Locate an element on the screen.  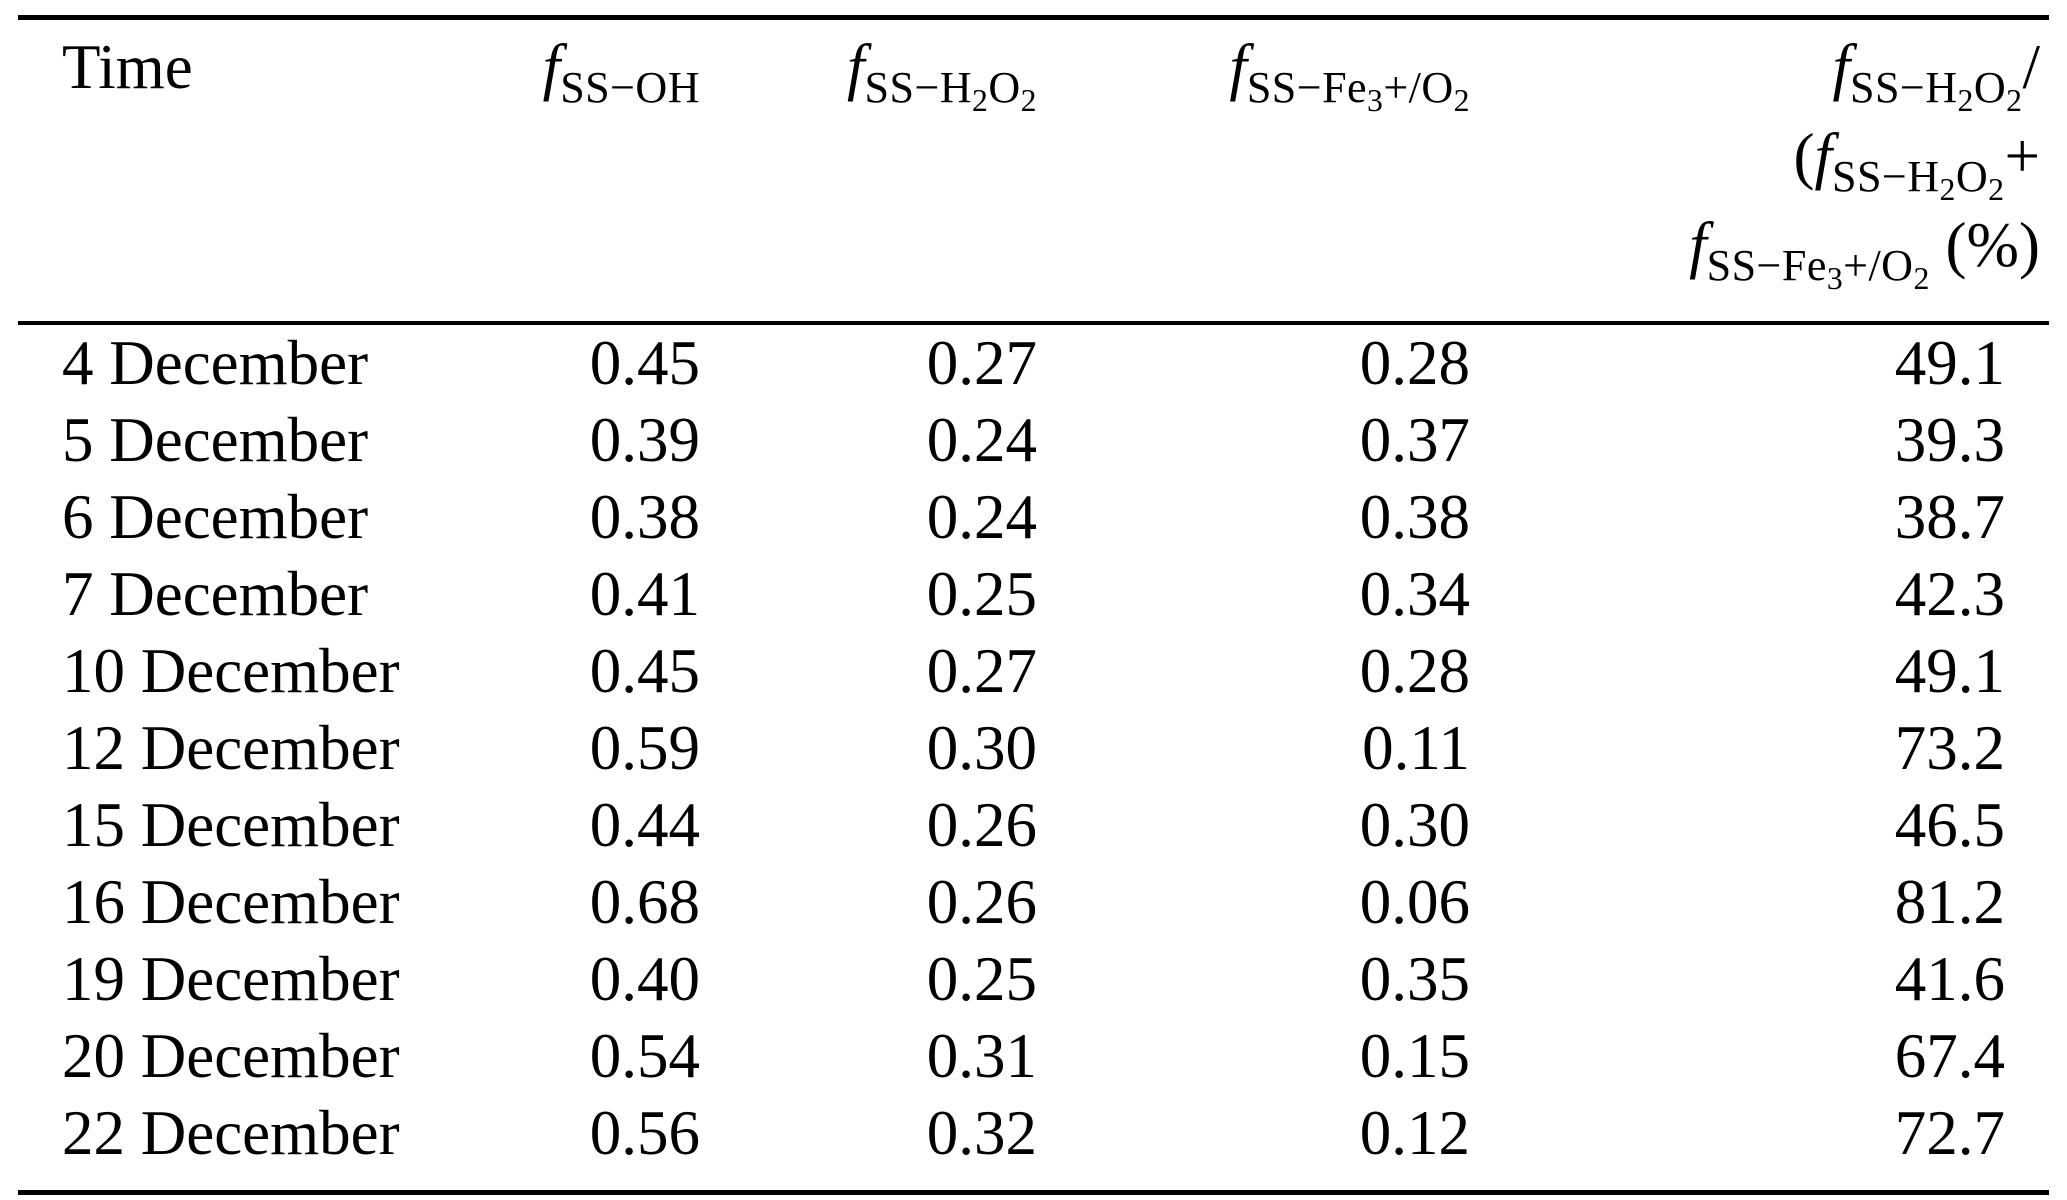
table-row: 19 December 0.40 0.25 0.35 41.6 is located at coordinates (1033, 979).